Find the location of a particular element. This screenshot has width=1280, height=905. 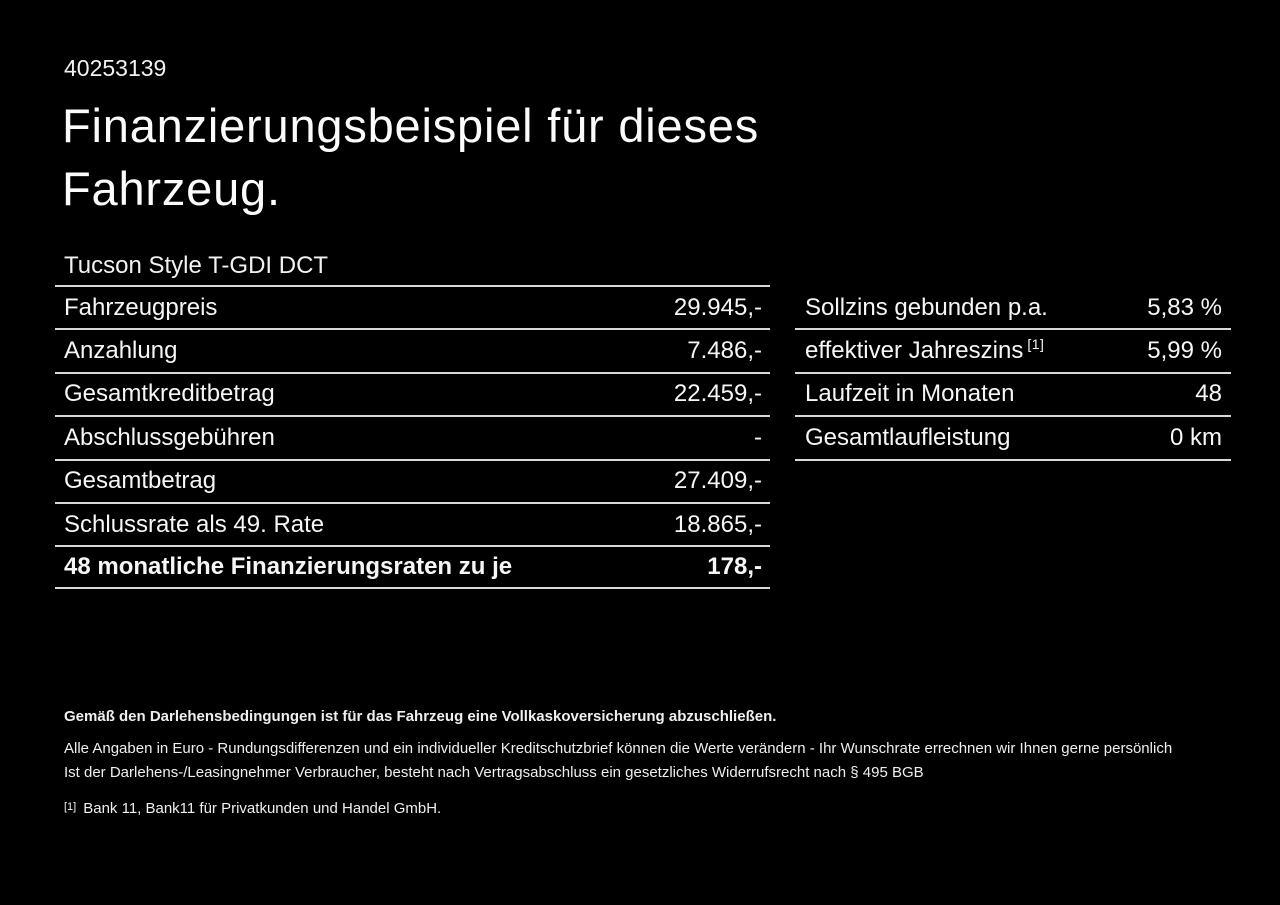

row-value: 27.409,- is located at coordinates (717, 481).